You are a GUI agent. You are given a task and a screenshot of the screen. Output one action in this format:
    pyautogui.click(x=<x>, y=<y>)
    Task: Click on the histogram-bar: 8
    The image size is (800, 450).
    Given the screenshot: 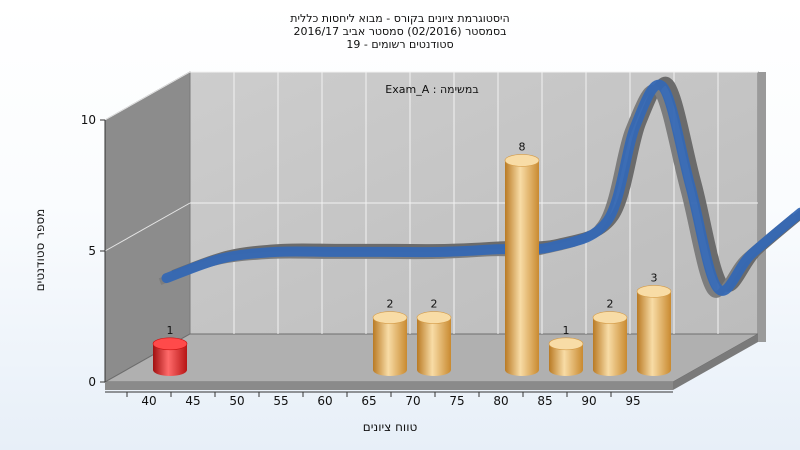 What is the action you would take?
    pyautogui.click(x=522, y=258)
    